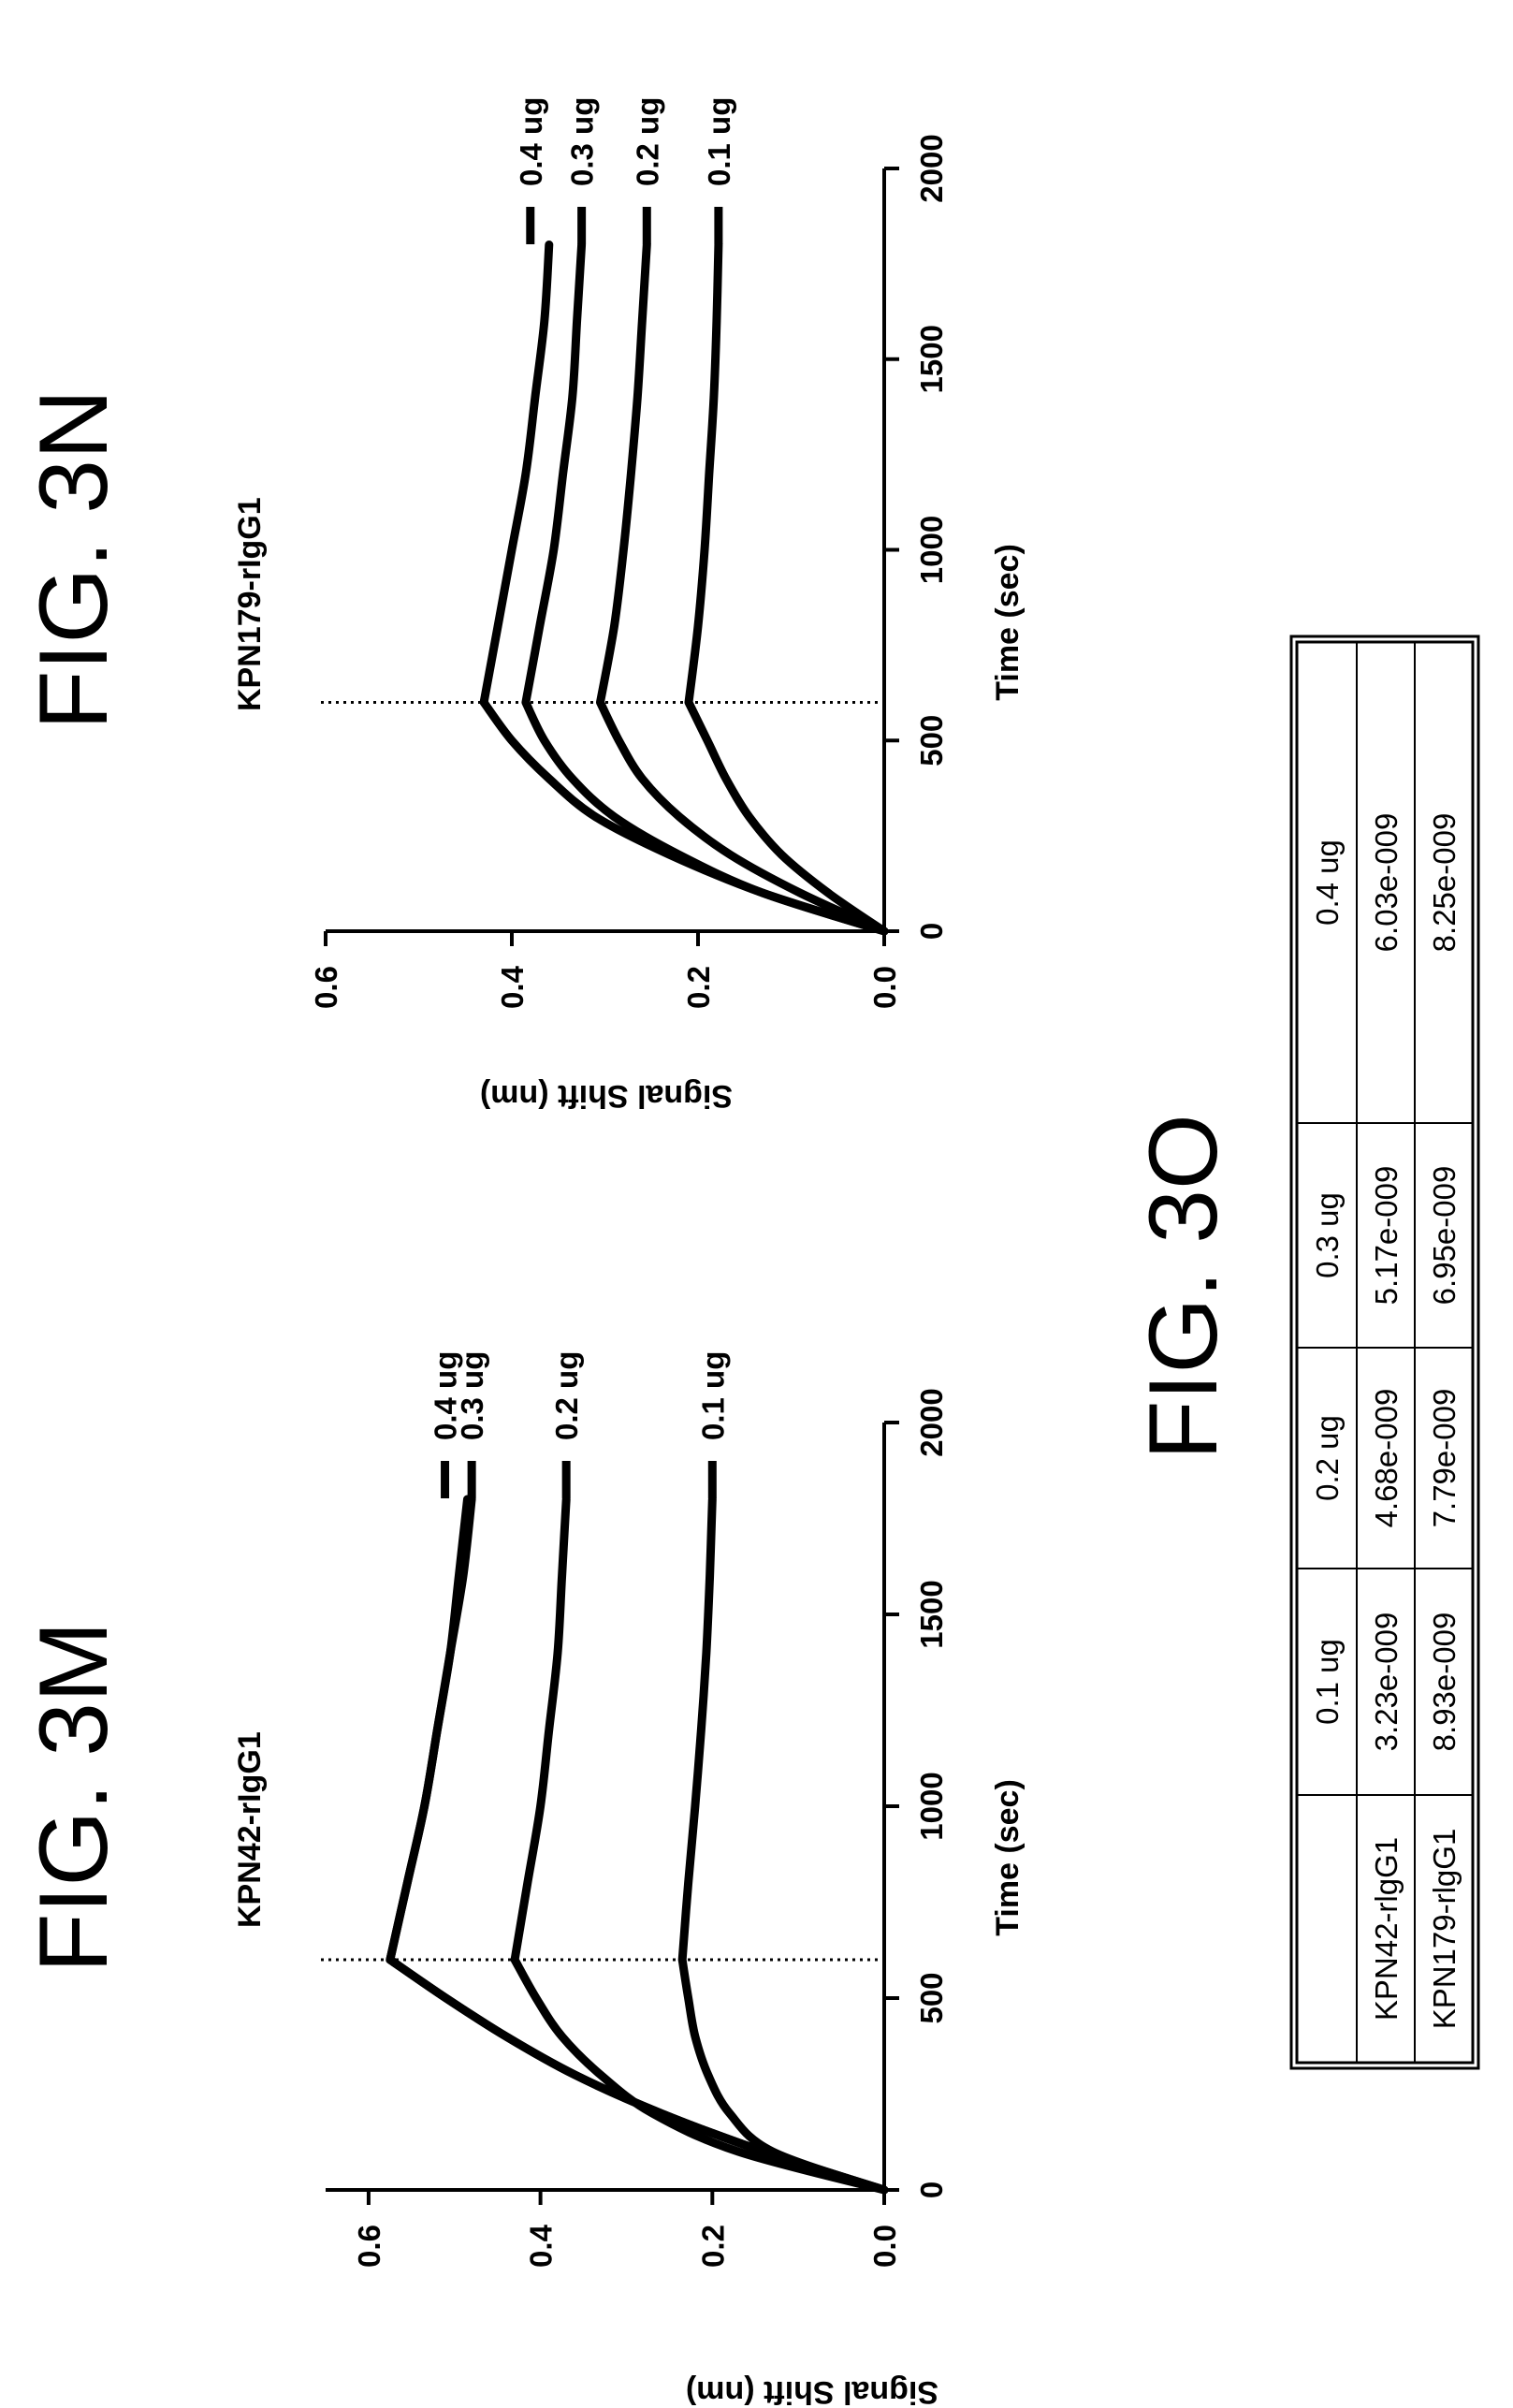 This screenshot has width=1513, height=2408. I want to click on table-header-cell: 0.1 ug, so click(1328, 1682).